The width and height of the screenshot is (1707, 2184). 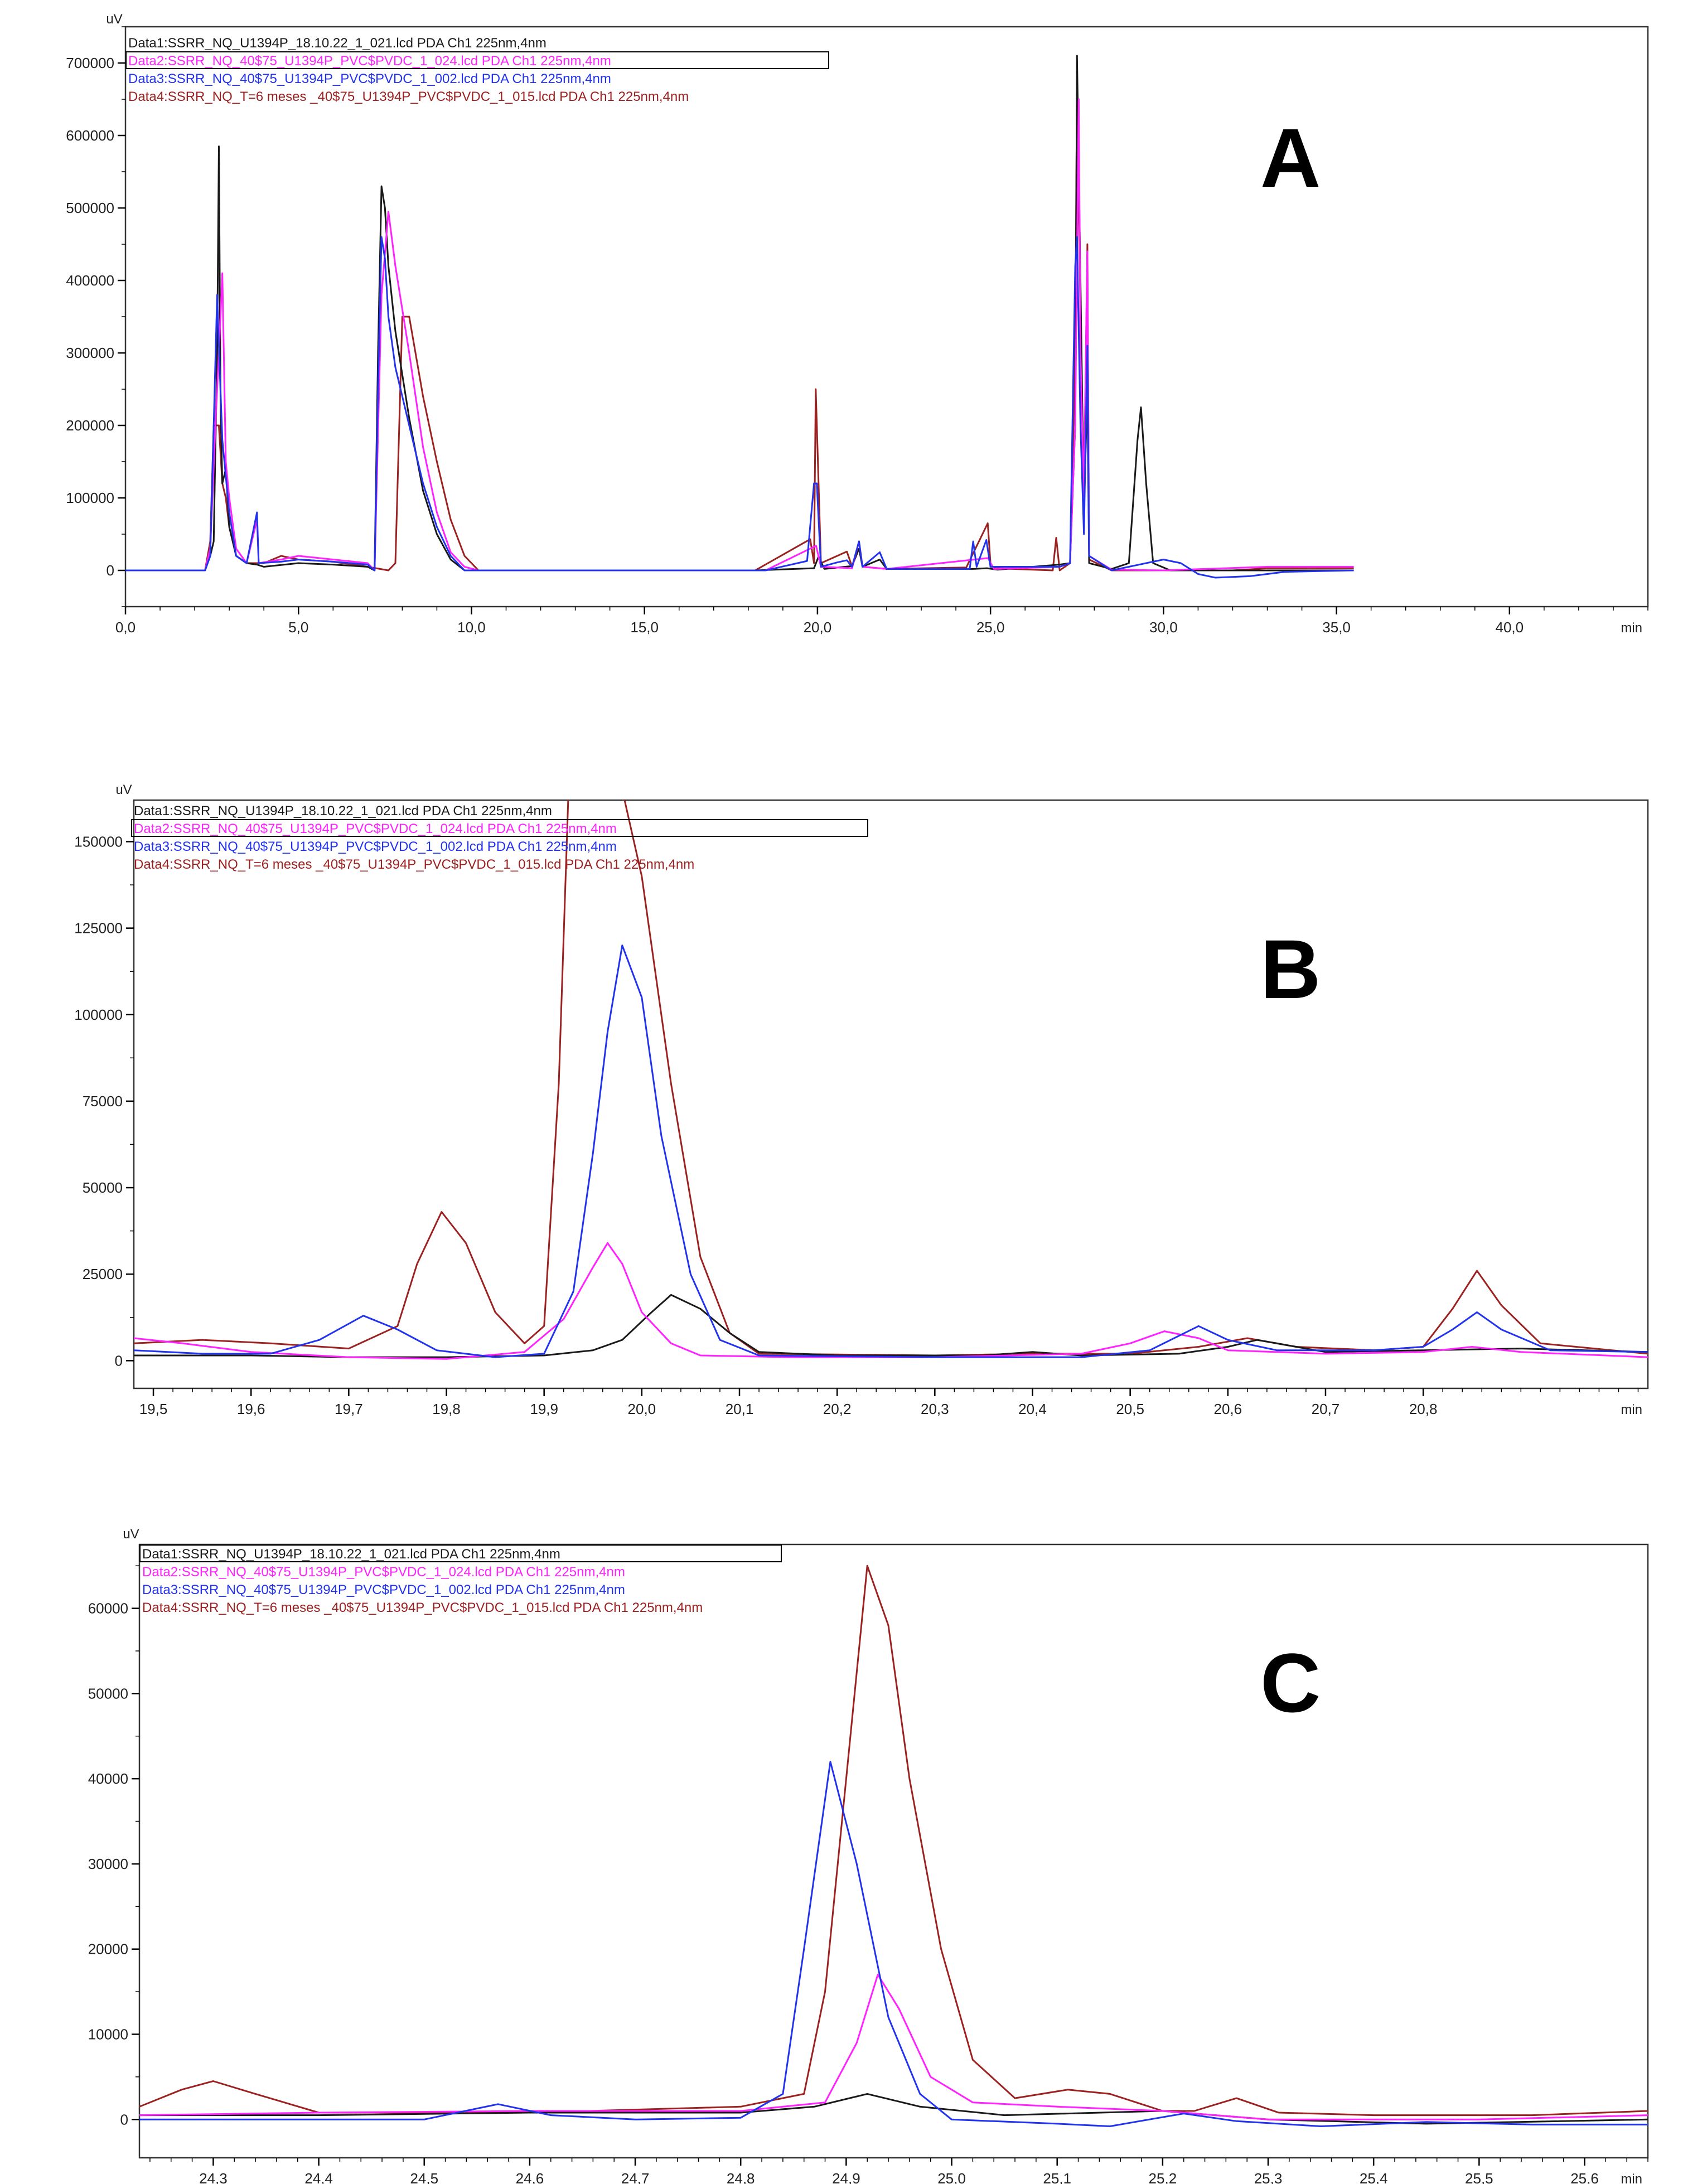 I want to click on panel-label: C, so click(x=1290, y=1683).